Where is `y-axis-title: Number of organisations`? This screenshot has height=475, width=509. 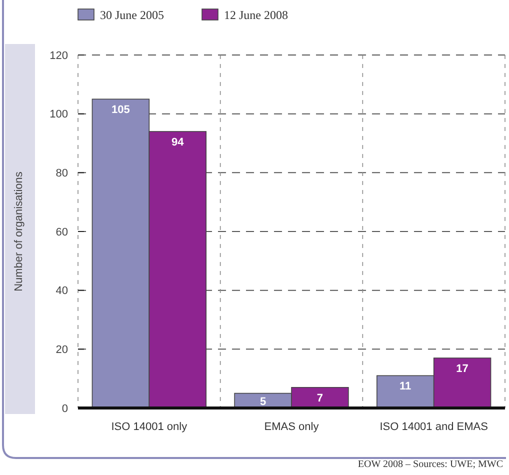 y-axis-title: Number of organisations is located at coordinates (19, 231).